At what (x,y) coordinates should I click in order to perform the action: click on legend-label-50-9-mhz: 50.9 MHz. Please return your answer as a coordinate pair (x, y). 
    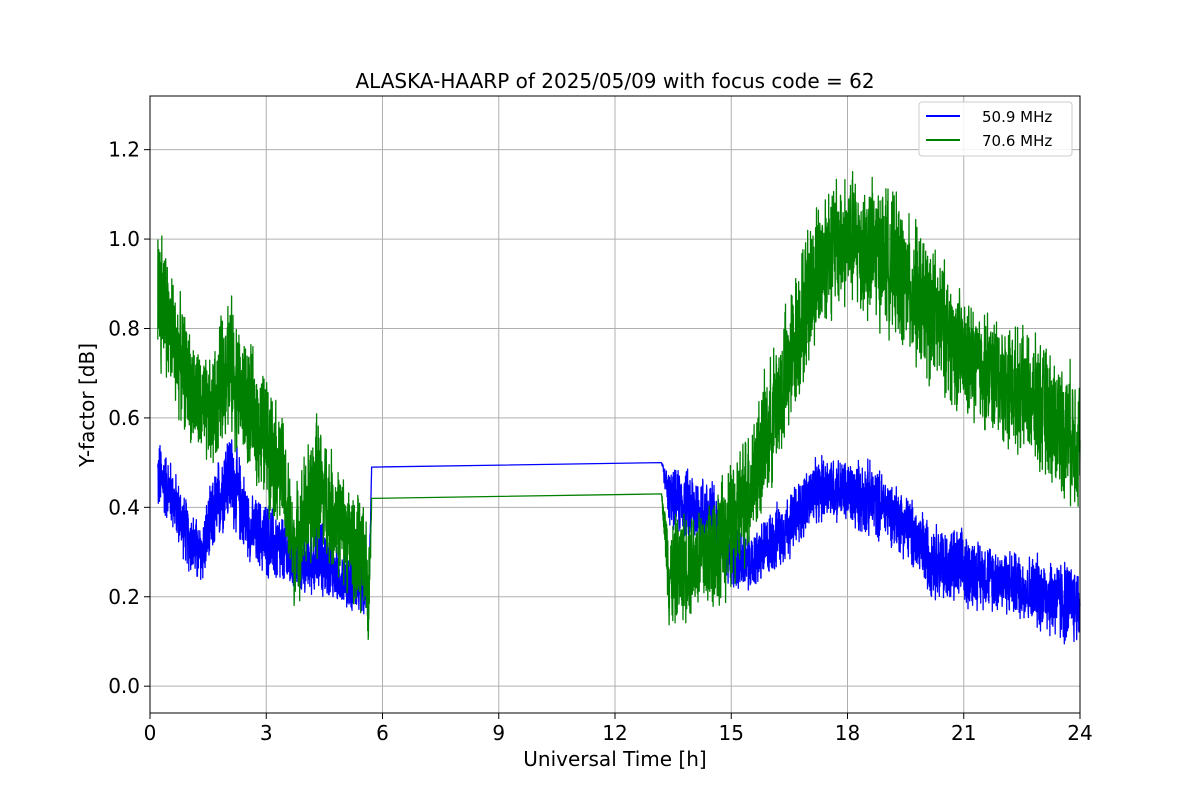
    Looking at the image, I should click on (1017, 117).